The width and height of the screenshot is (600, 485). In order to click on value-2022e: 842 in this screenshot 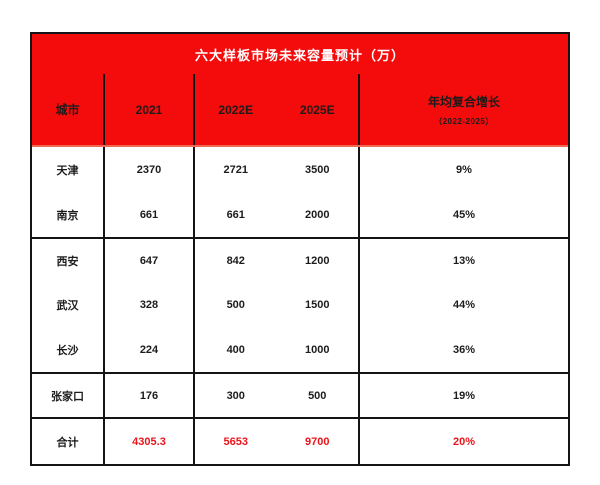, I will do `click(235, 260)`.